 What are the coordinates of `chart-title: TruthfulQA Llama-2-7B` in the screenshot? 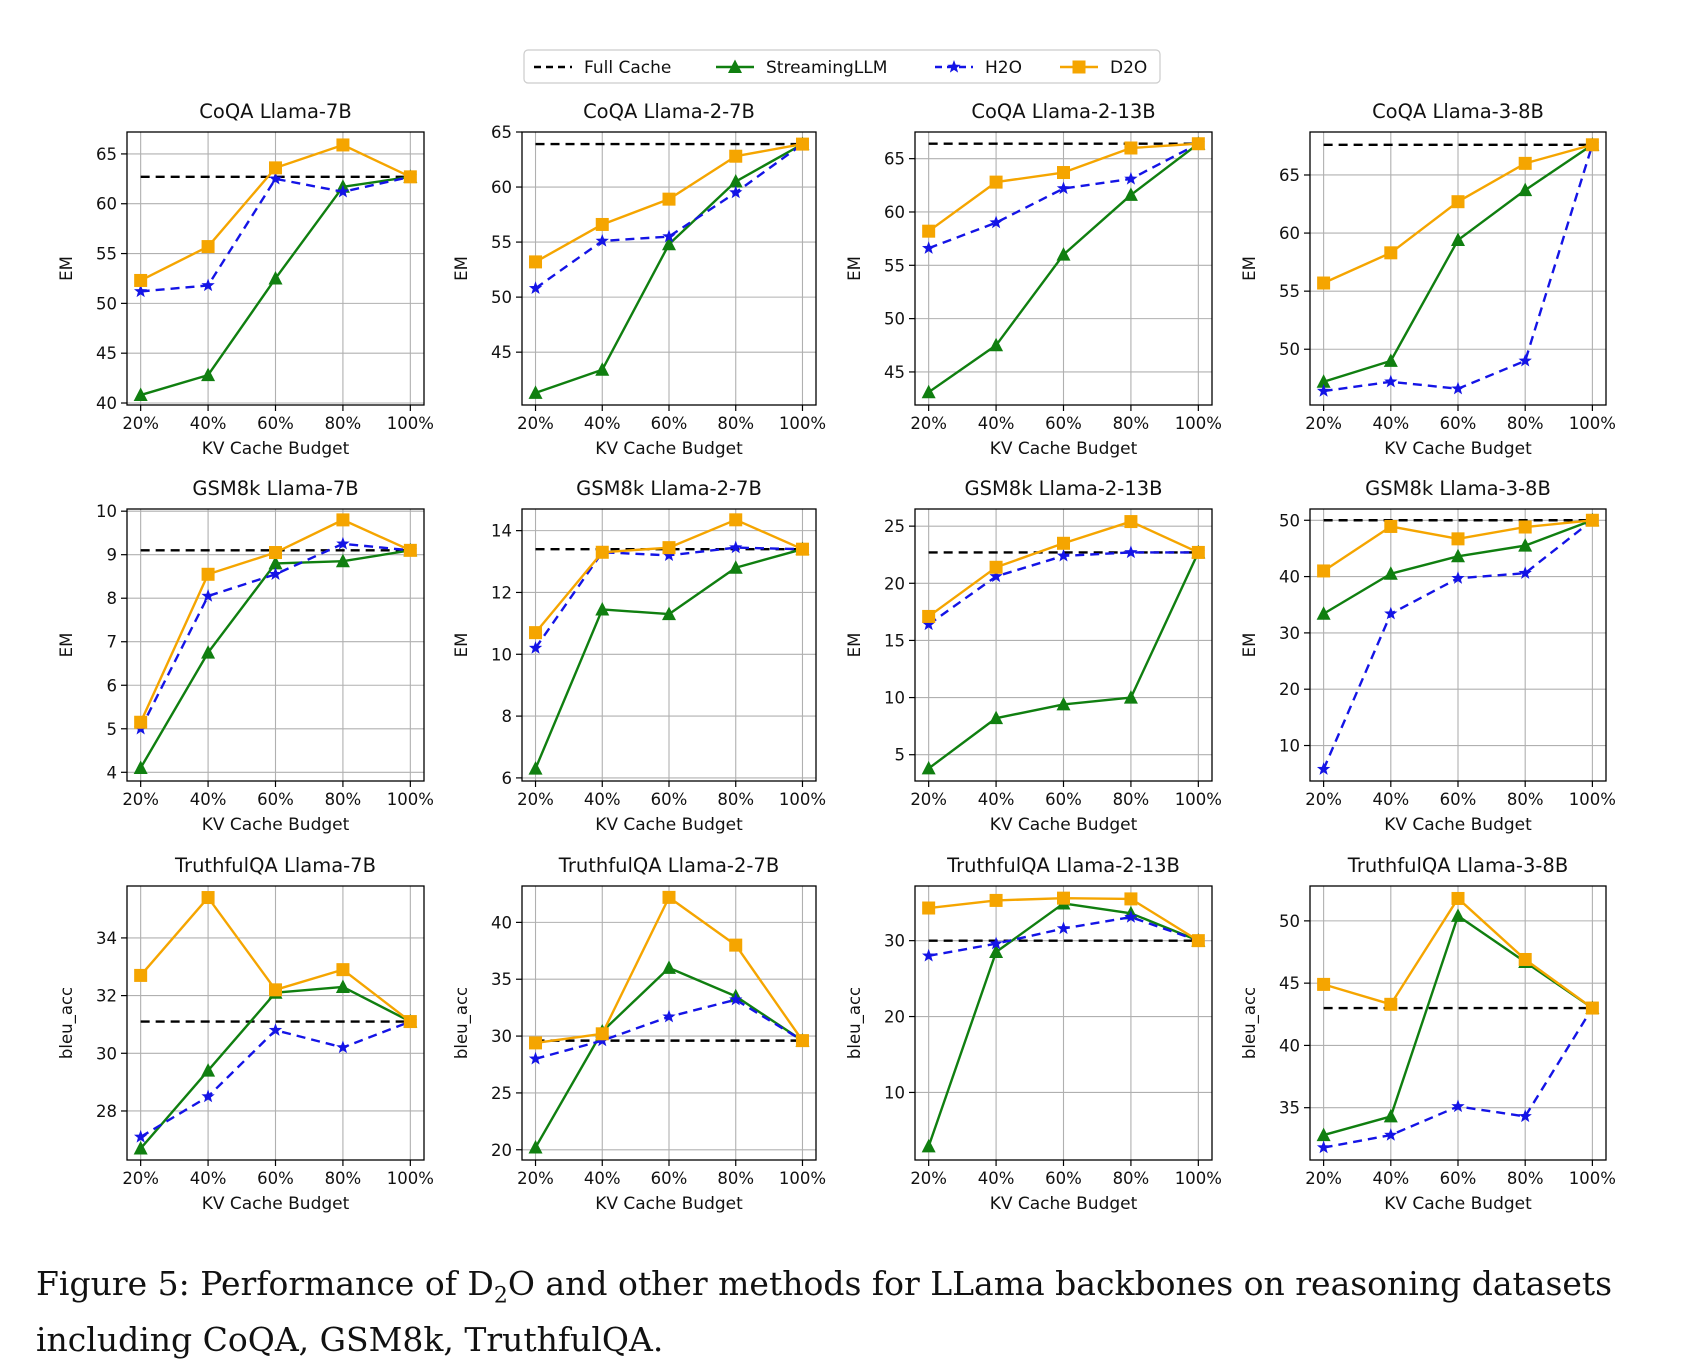 It's located at (668, 865).